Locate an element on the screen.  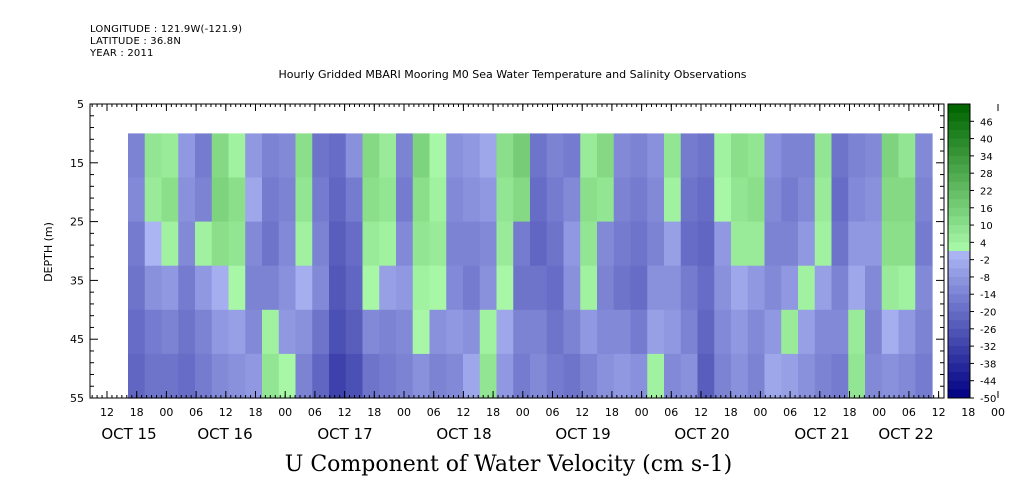
x-day-label: OCT 17 is located at coordinates (344, 434).